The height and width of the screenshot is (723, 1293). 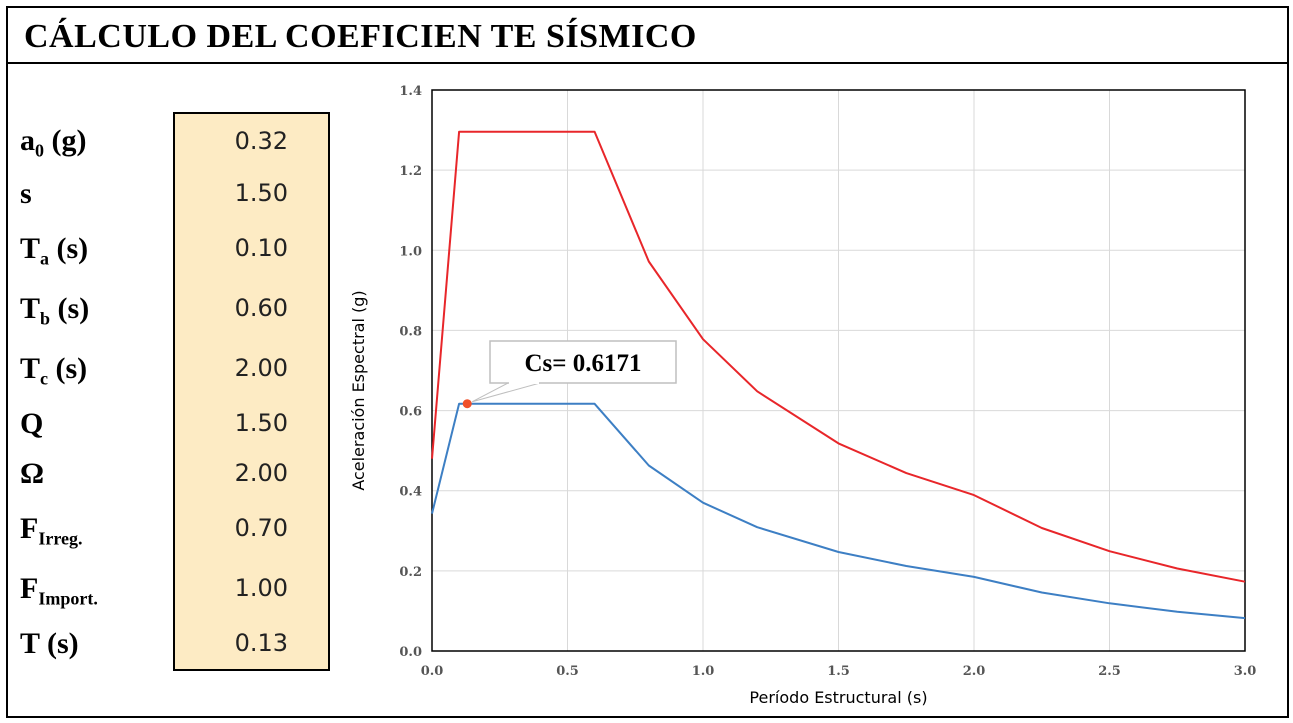 What do you see at coordinates (45, 258) in the screenshot?
I see `param-subscript: a` at bounding box center [45, 258].